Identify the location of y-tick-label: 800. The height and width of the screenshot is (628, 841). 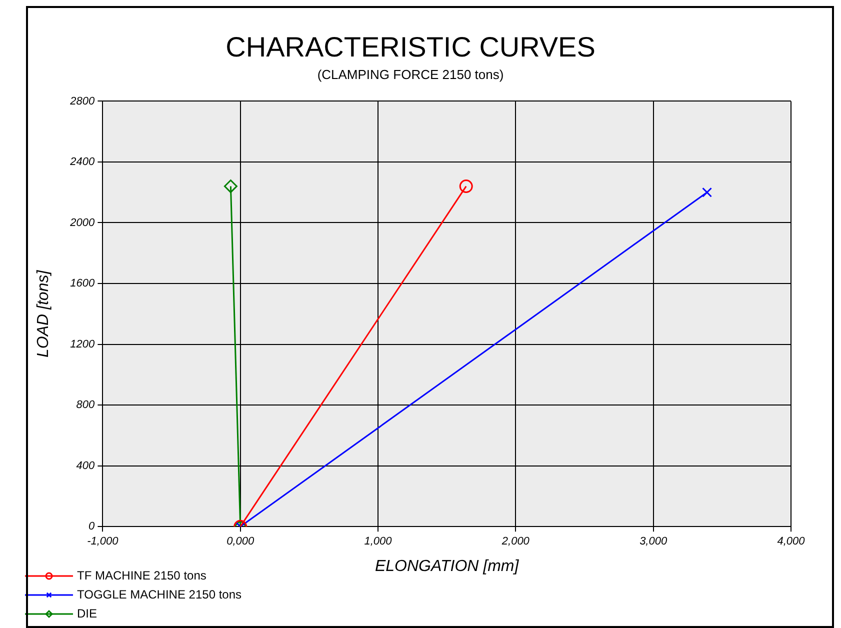
(86, 405).